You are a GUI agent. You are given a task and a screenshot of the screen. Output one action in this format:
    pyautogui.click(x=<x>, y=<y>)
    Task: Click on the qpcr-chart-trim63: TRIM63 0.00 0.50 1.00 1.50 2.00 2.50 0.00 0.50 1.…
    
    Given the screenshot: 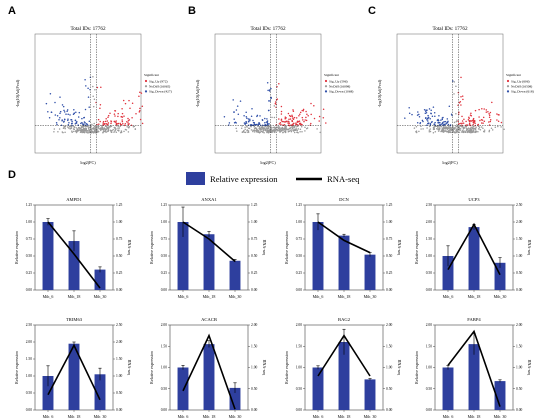 What is the action you would take?
    pyautogui.click(x=73, y=367)
    